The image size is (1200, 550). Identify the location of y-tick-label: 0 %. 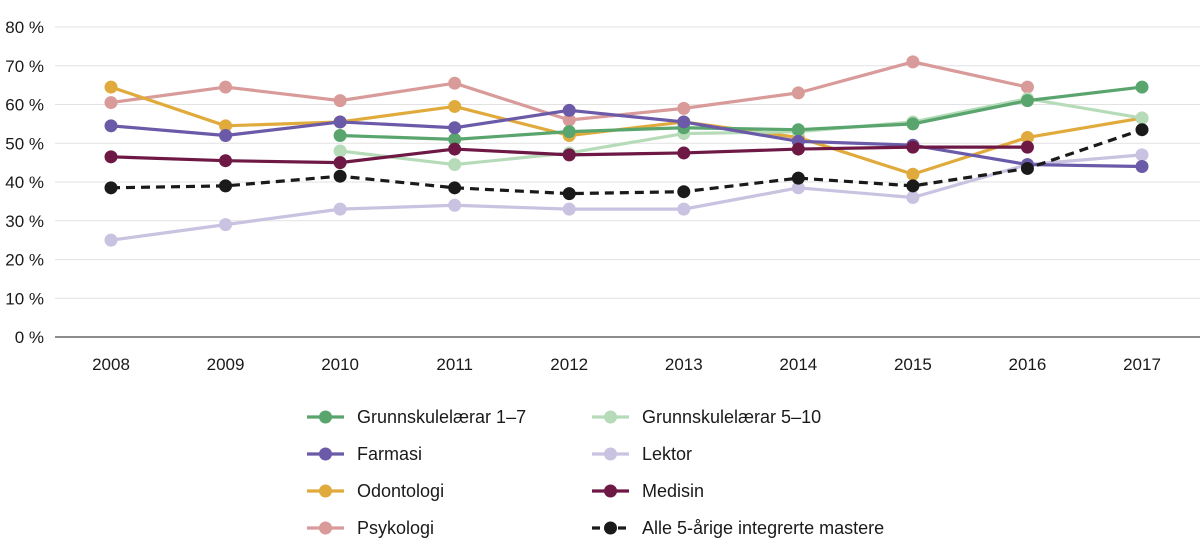
(29, 337).